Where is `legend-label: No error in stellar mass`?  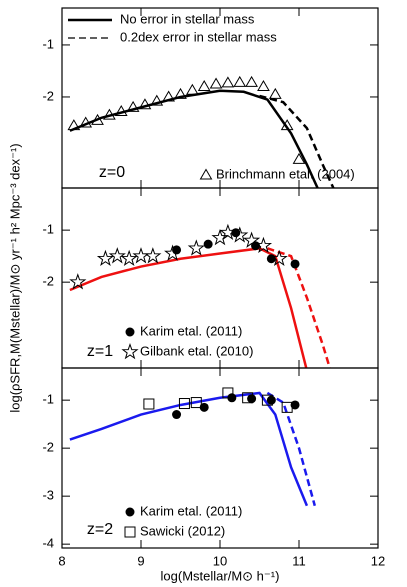
legend-label: No error in stellar mass is located at coordinates (187, 18).